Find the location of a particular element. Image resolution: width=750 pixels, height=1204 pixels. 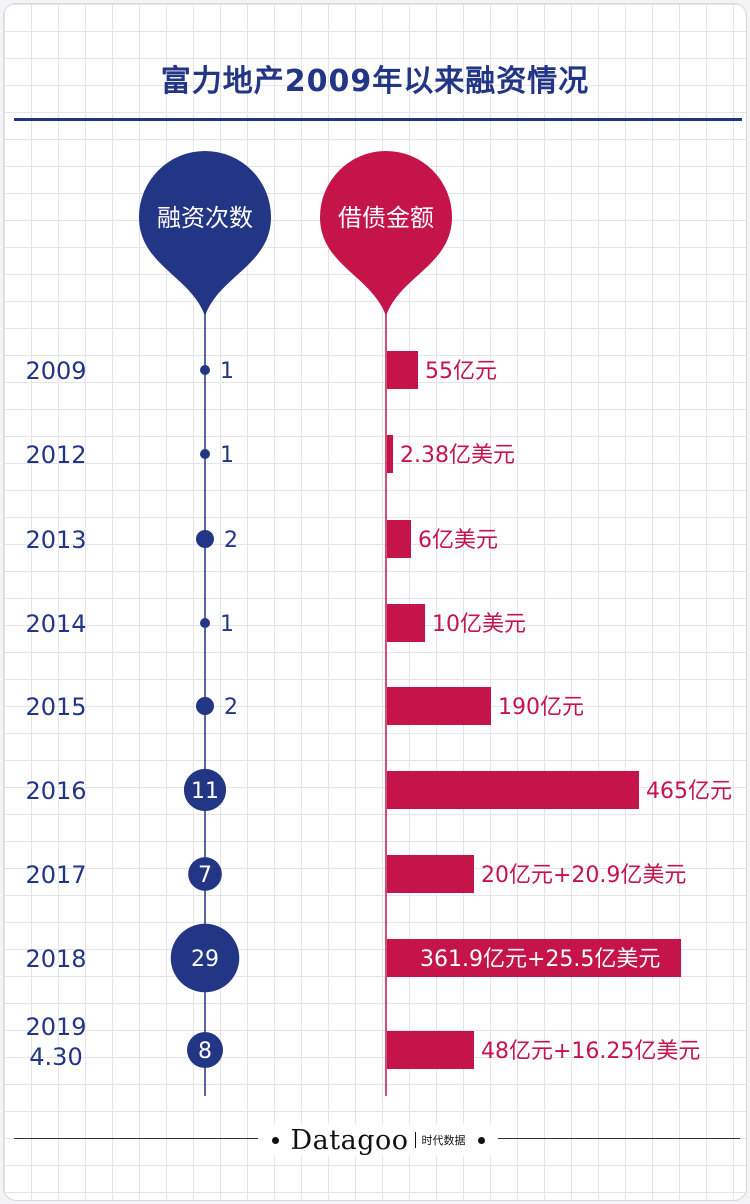

amount-label: 465亿元 is located at coordinates (689, 791).